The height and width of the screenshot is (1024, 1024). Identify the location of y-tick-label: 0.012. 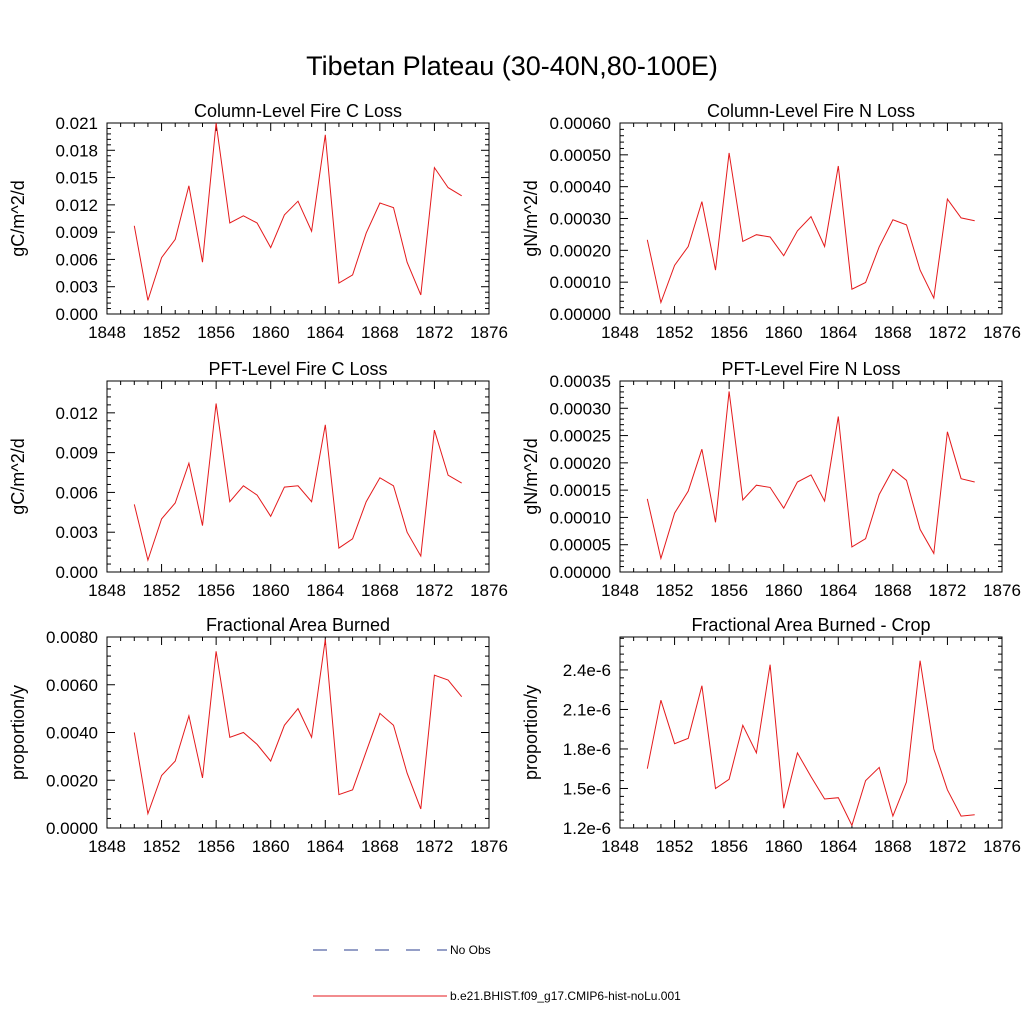
(76, 205).